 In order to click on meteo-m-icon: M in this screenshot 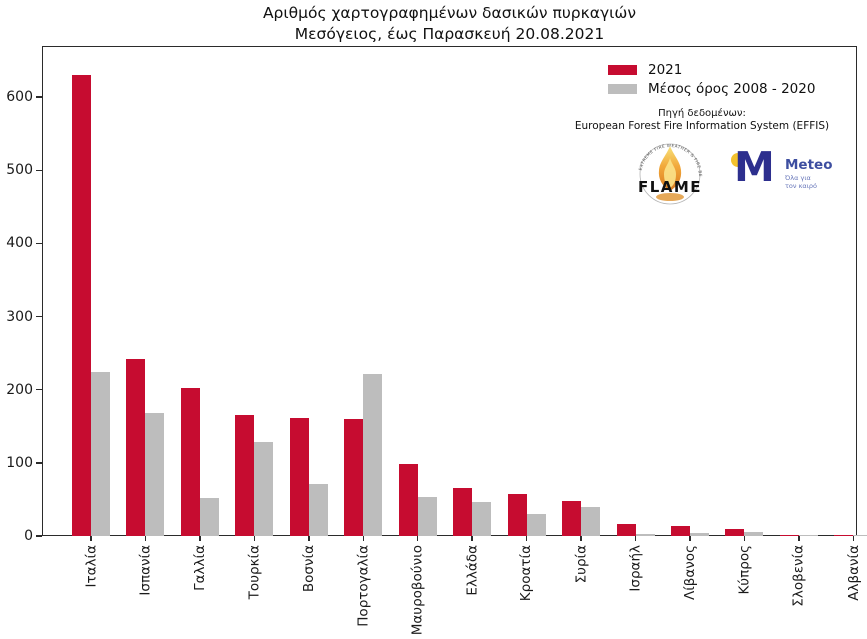, I will do `click(754, 167)`.